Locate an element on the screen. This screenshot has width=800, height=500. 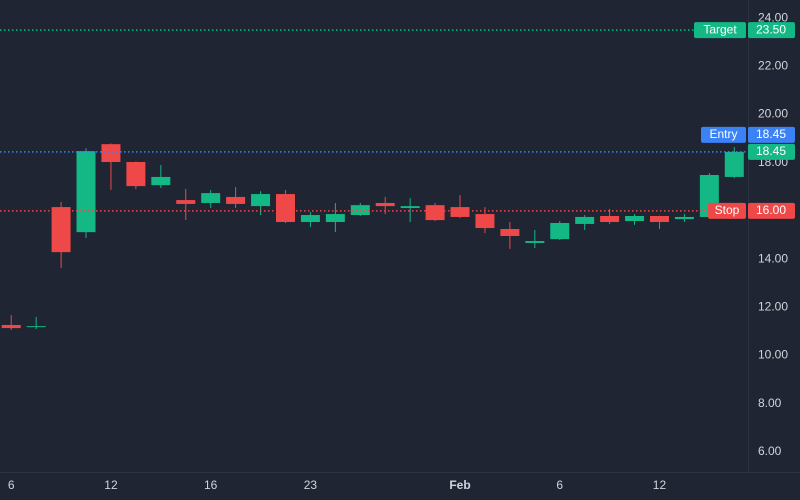
price-line-value: 16.00 is located at coordinates (771, 210).